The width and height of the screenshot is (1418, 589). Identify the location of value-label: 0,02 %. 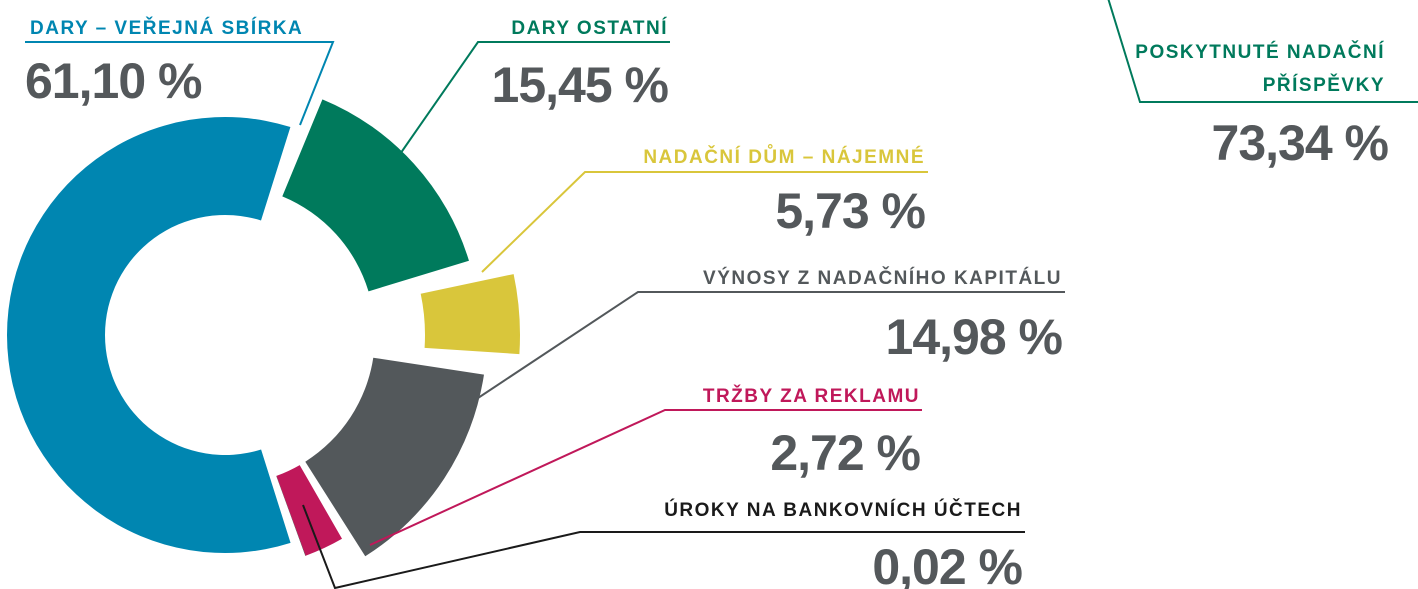
(947, 564).